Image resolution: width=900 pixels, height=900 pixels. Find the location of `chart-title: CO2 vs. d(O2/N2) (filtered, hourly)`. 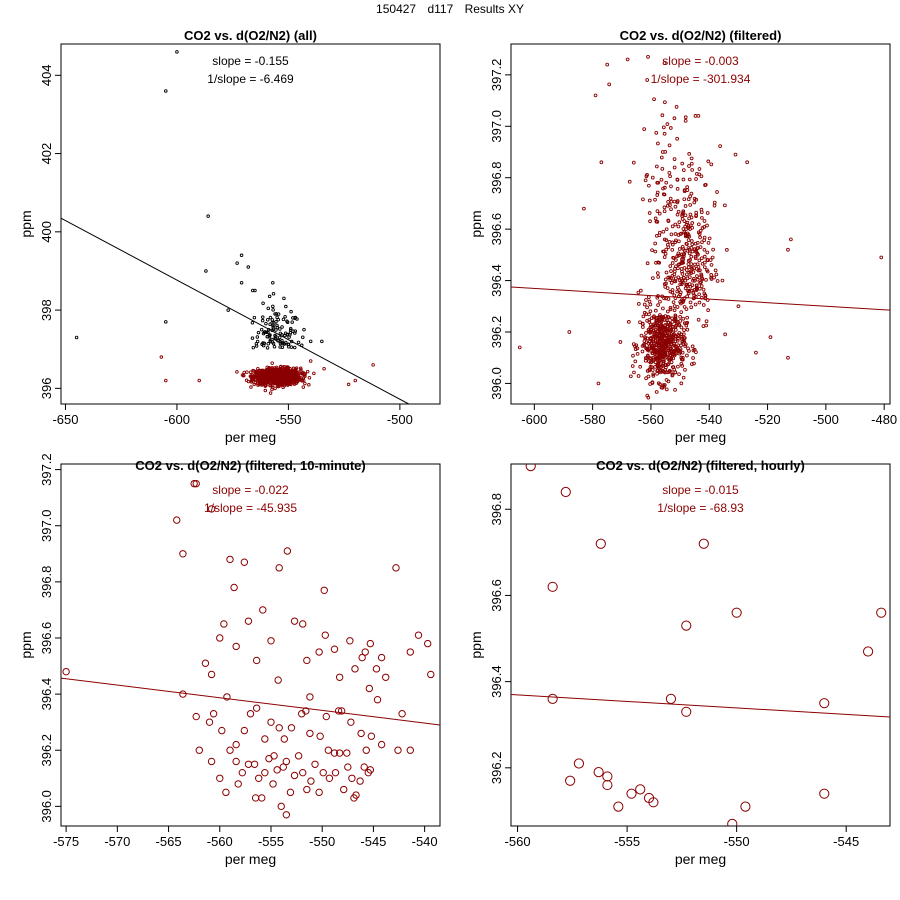

chart-title: CO2 vs. d(O2/N2) (filtered, hourly) is located at coordinates (700, 465).